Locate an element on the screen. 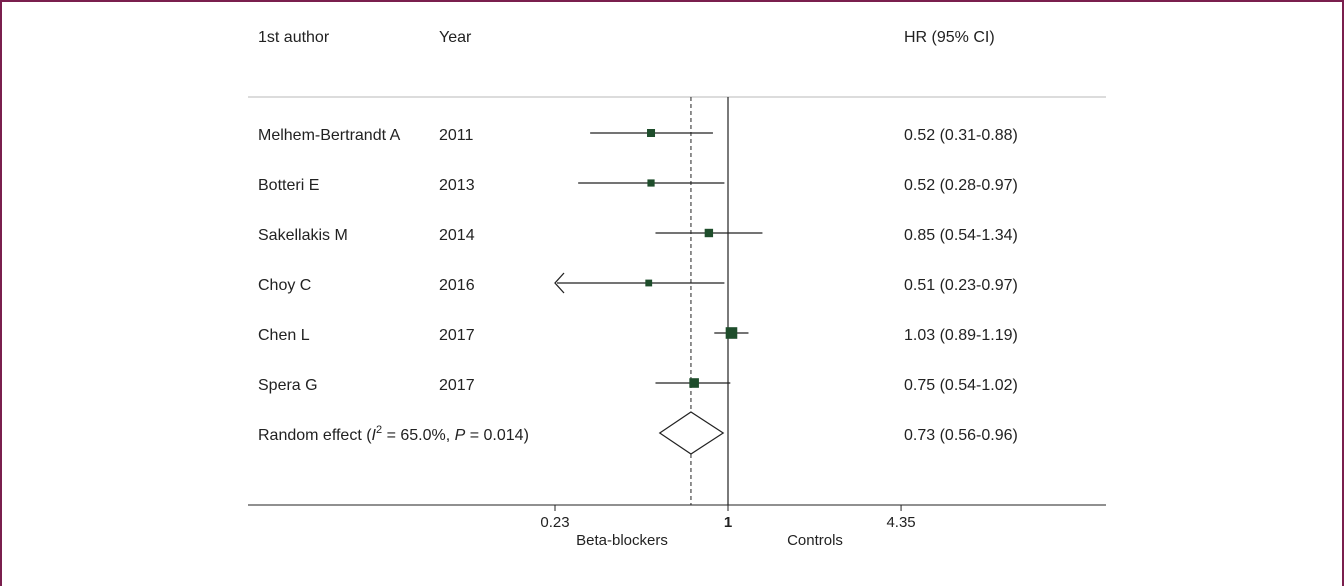 This screenshot has width=1344, height=586. study-year: 2014 is located at coordinates (457, 235).